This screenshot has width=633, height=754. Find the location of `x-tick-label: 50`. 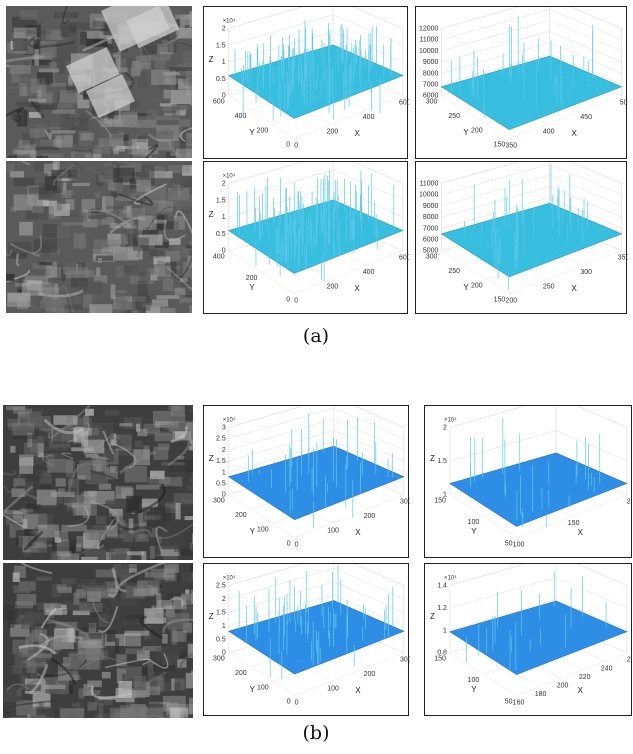

x-tick-label: 50 is located at coordinates (624, 103).